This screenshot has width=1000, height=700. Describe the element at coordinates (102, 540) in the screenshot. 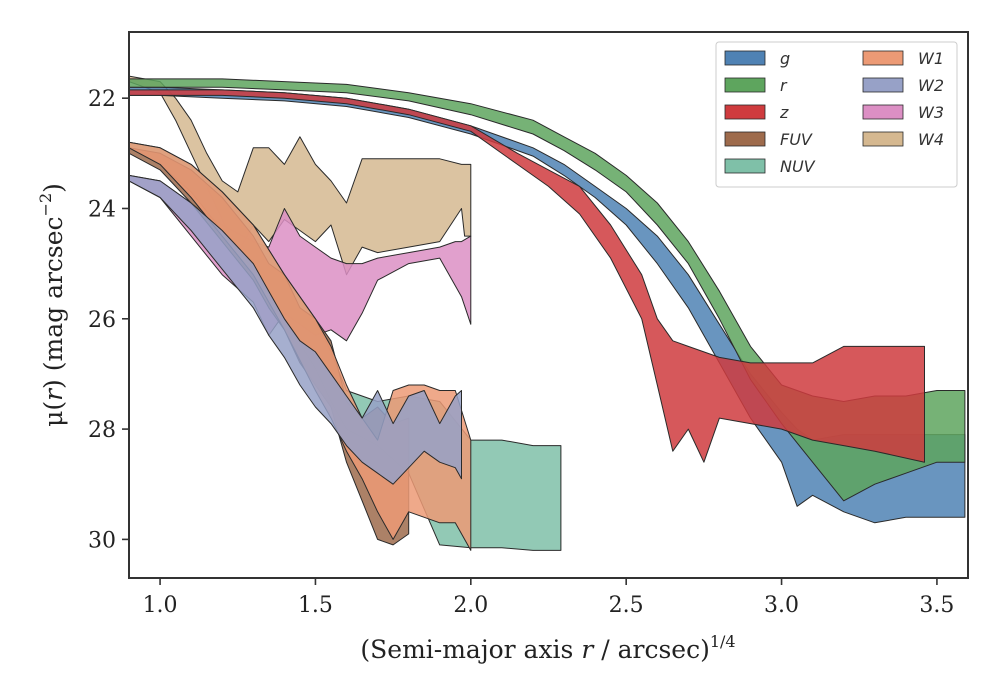

I see `y-tick-label: 30` at that location.